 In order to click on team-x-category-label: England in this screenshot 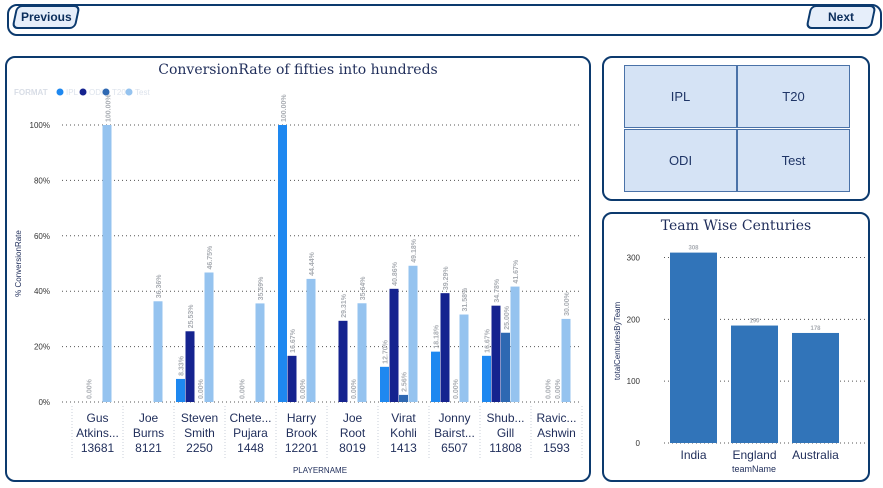, I will do `click(754, 455)`.